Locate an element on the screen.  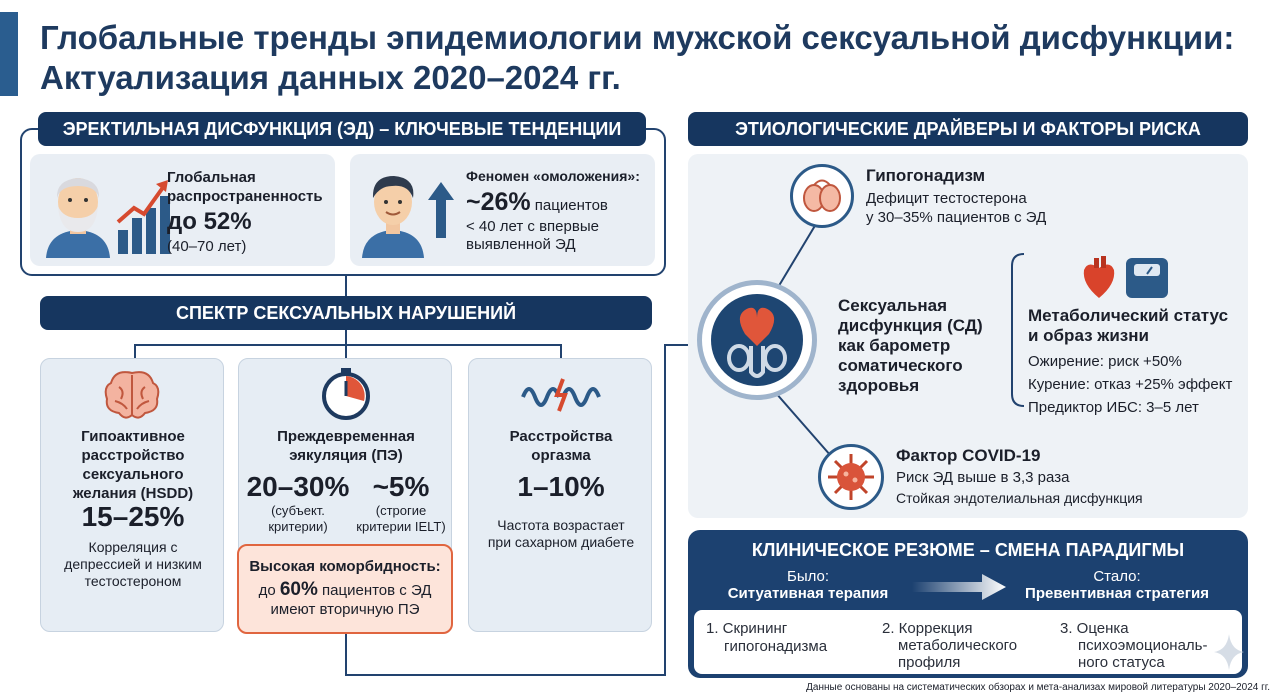
elderly-man-icon is located at coordinates (78, 218).